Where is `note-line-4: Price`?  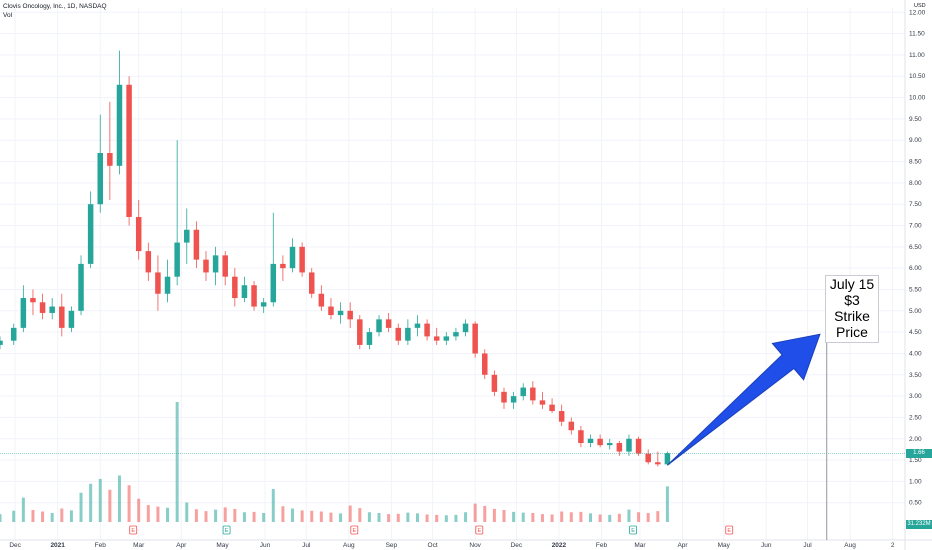 note-line-4: Price is located at coordinates (852, 332).